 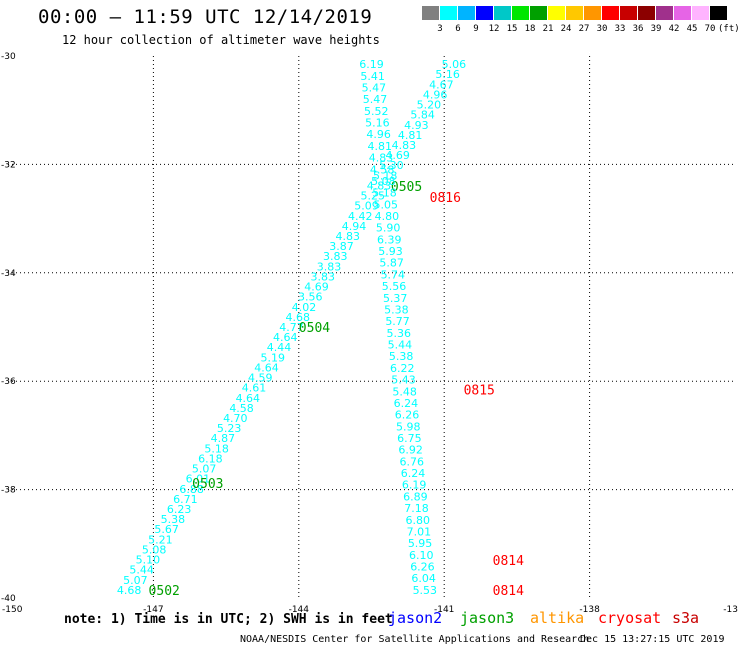 I want to click on swh-value-label: 5.95, so click(x=420, y=543).